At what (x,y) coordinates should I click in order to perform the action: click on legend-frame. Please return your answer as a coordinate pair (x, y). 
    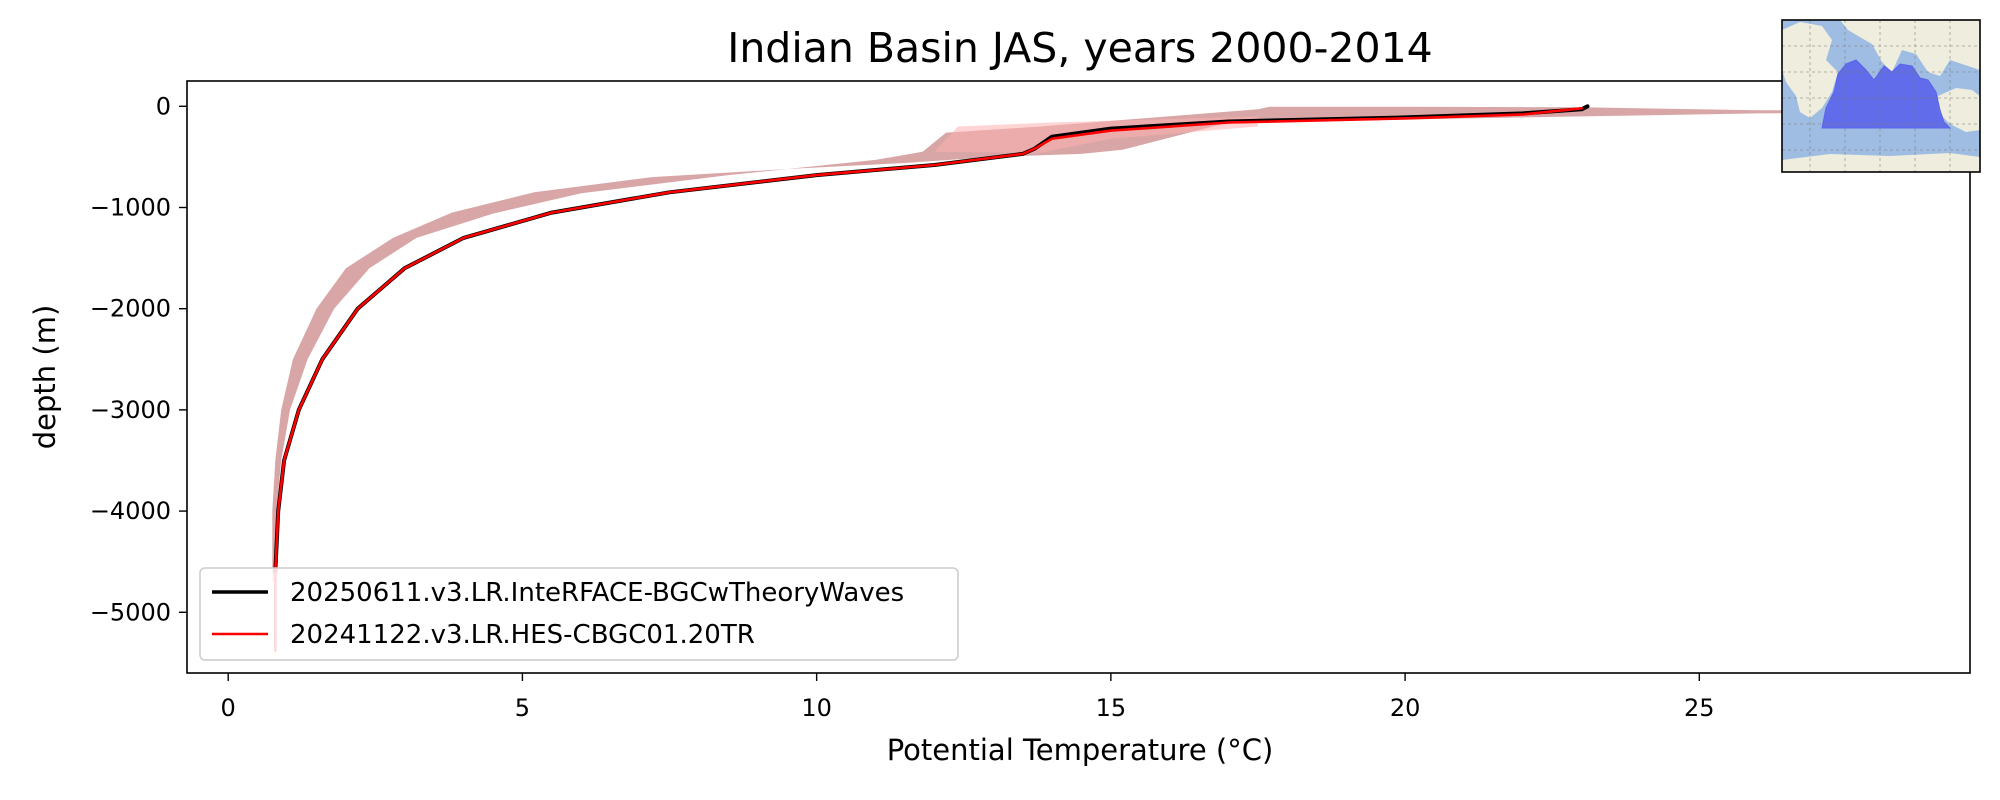
    Looking at the image, I should click on (579, 614).